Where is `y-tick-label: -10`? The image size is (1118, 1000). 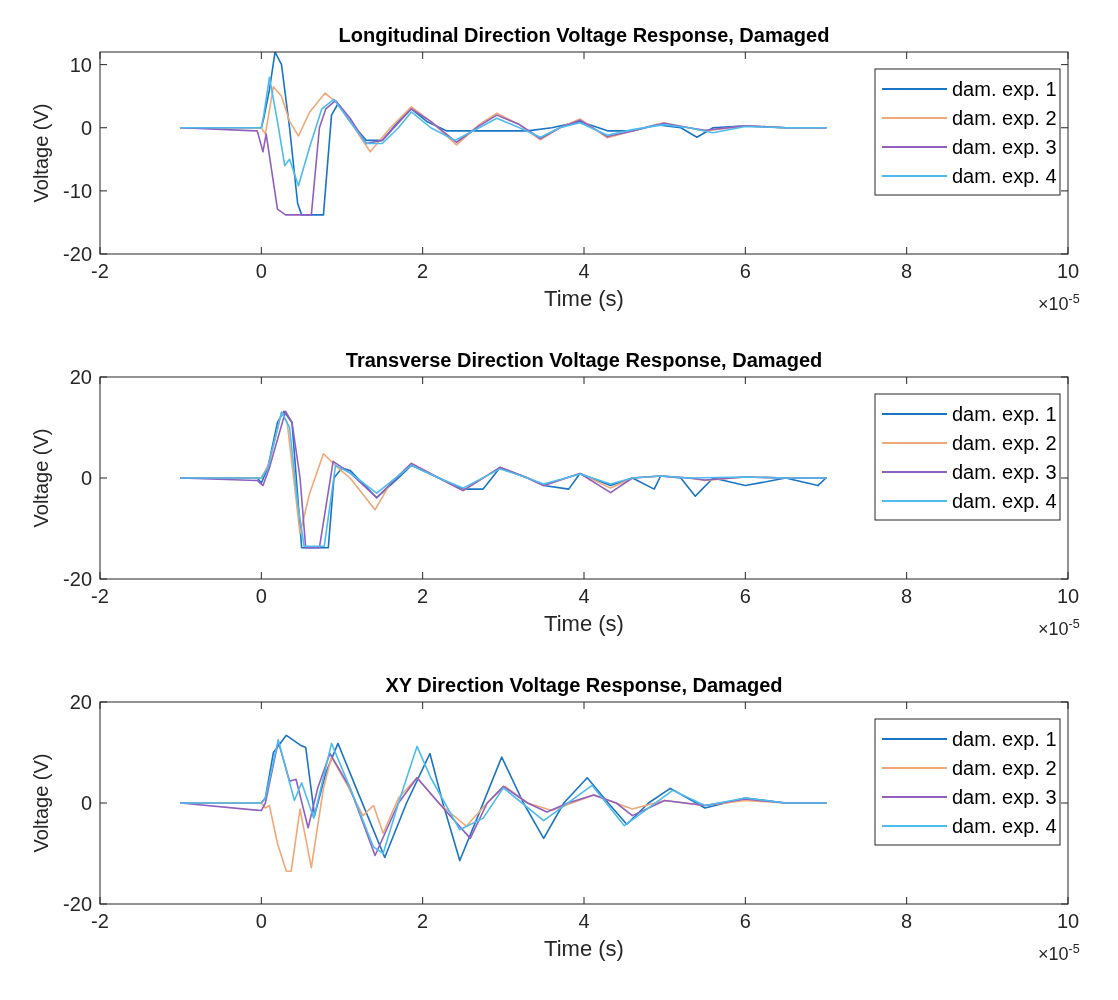 y-tick-label: -10 is located at coordinates (77, 190).